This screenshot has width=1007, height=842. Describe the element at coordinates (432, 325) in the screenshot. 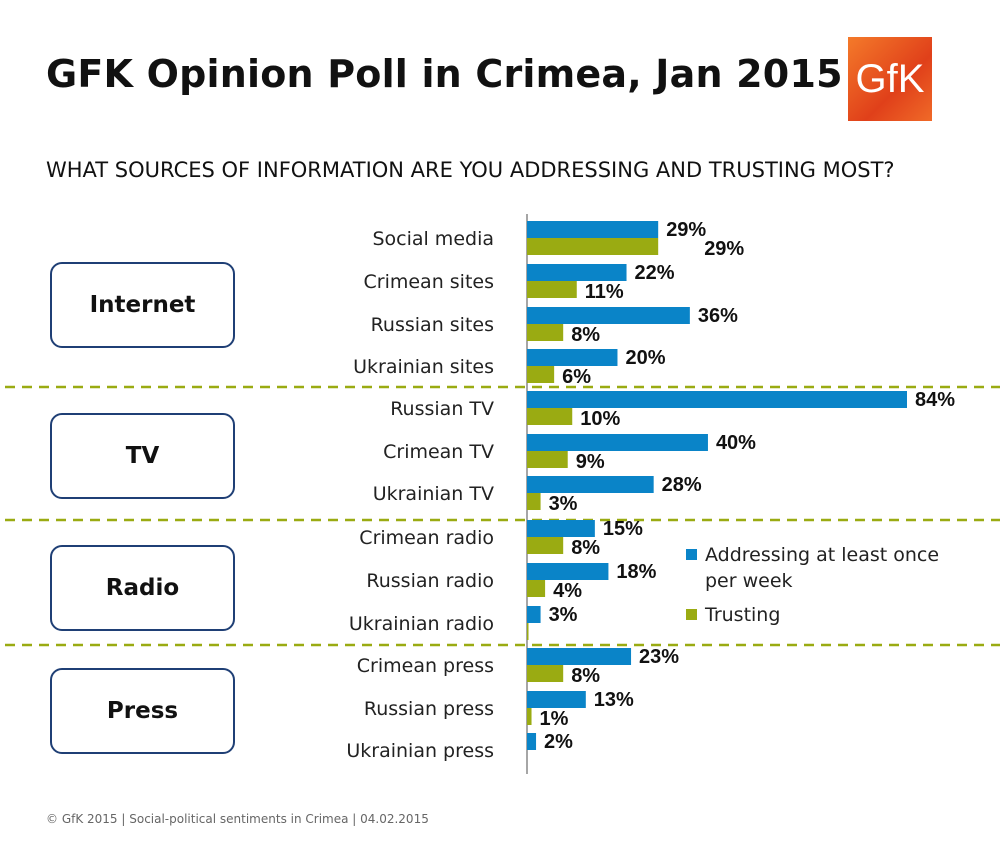

I see `category-label: Russian sites` at that location.